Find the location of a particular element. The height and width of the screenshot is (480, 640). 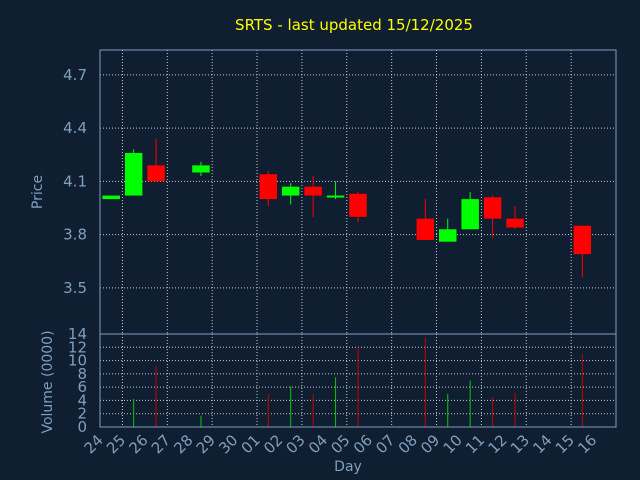

price-y-tick: 3.5 is located at coordinates (75, 288).